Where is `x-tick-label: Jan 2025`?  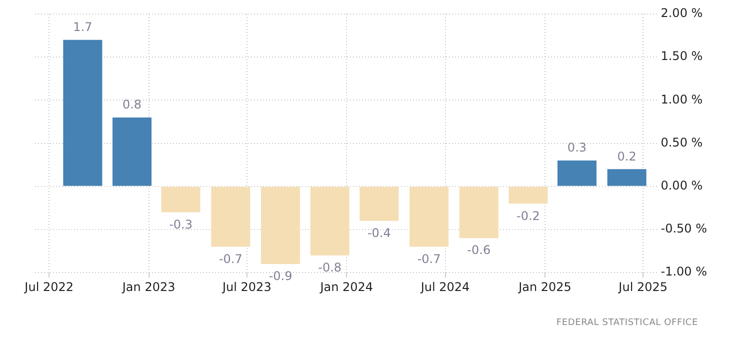
x-tick-label: Jan 2025 is located at coordinates (545, 287).